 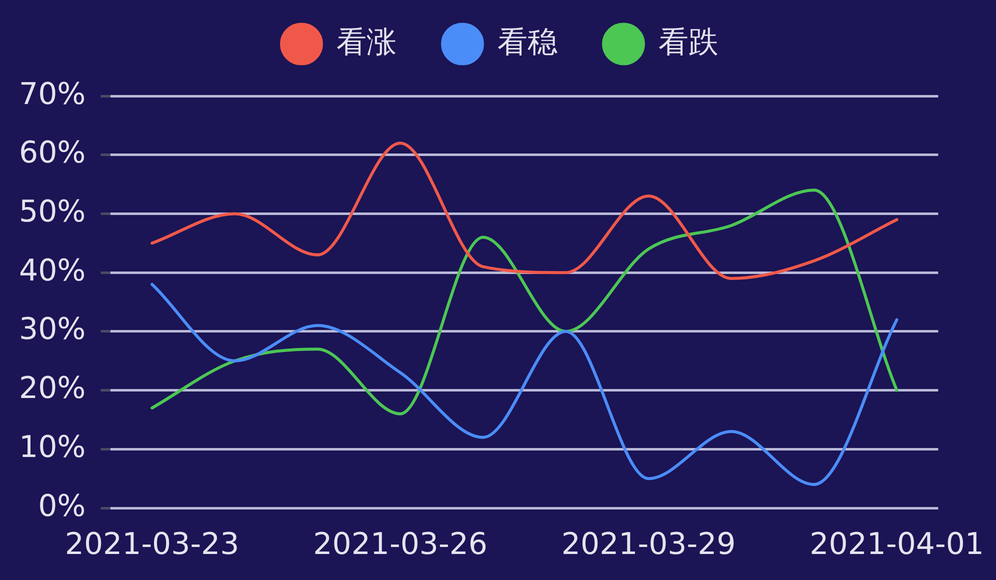 I want to click on y-tick-label: 60%, so click(x=52, y=153).